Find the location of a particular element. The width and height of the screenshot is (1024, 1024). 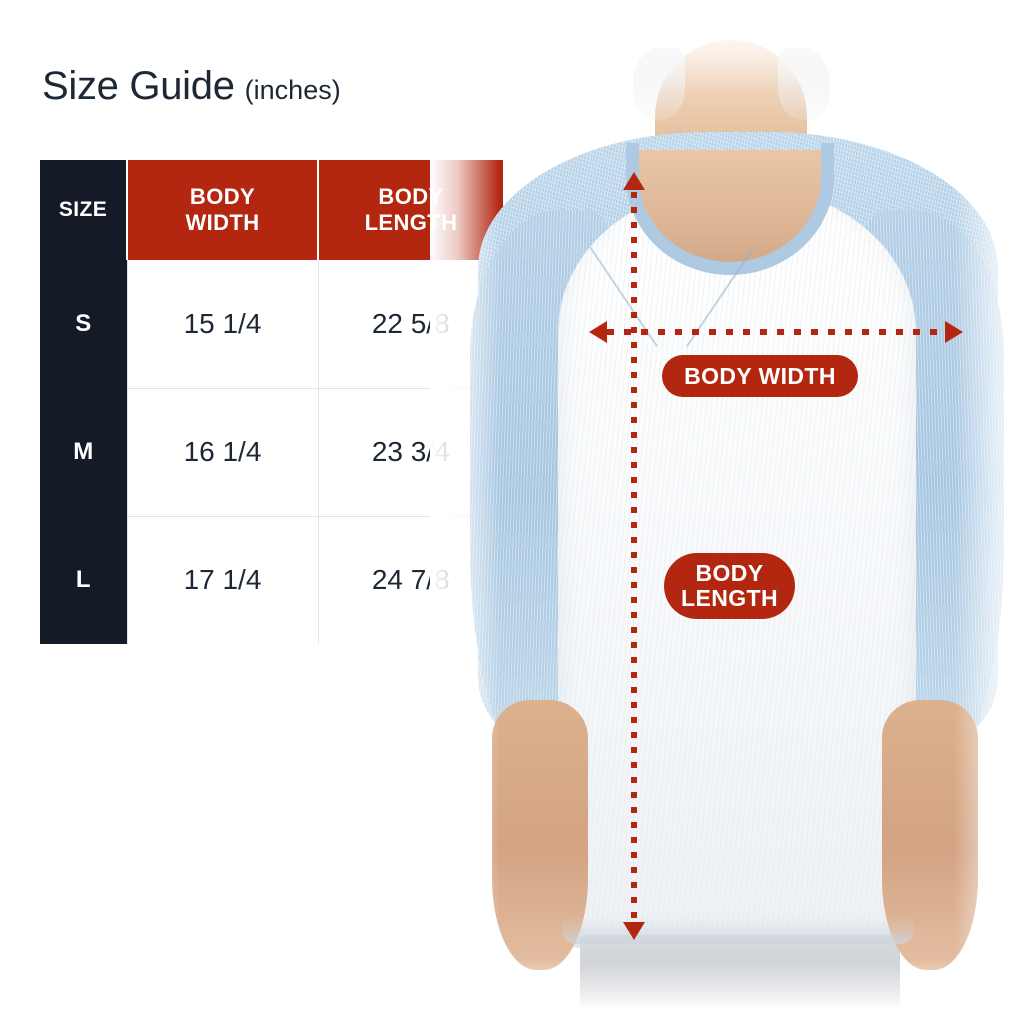

column-header-body-width: BODY WIDTH is located at coordinates (222, 210).